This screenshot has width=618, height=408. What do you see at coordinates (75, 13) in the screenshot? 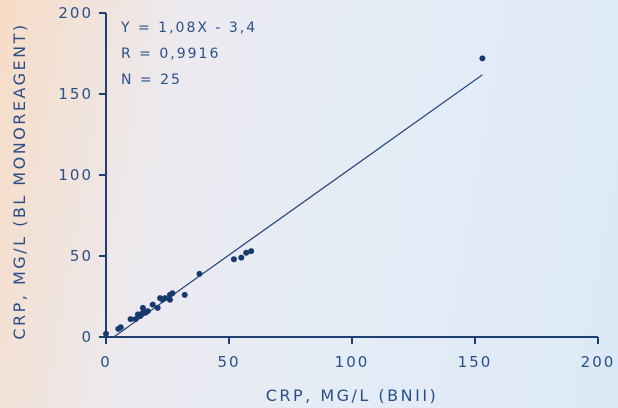
I see `y-tick-label: 200` at bounding box center [75, 13].